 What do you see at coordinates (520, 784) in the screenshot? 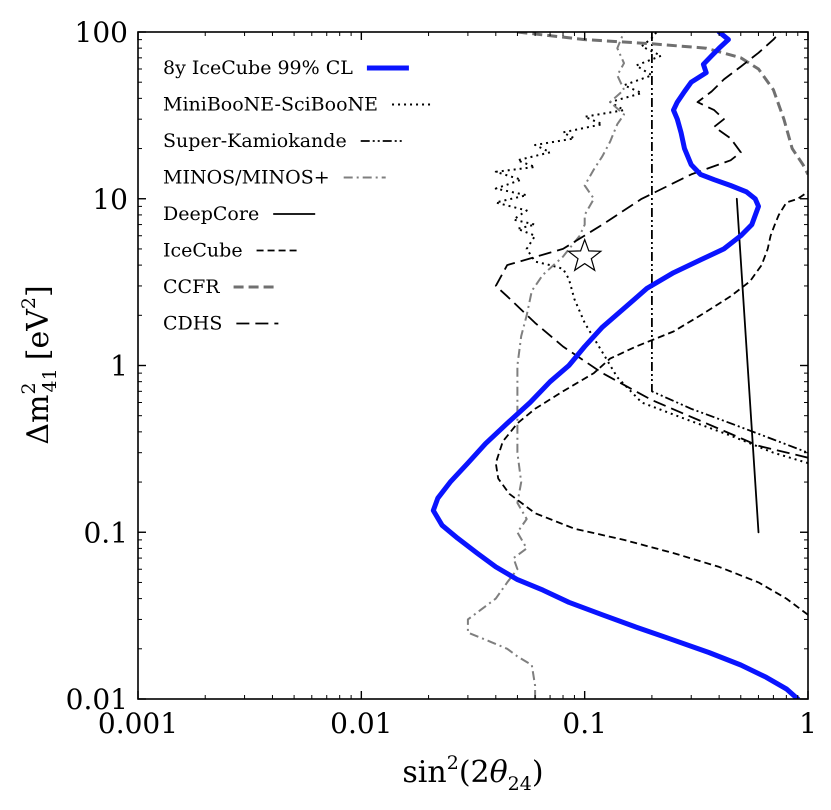
I see `x-axis-title-sub: 24` at bounding box center [520, 784].